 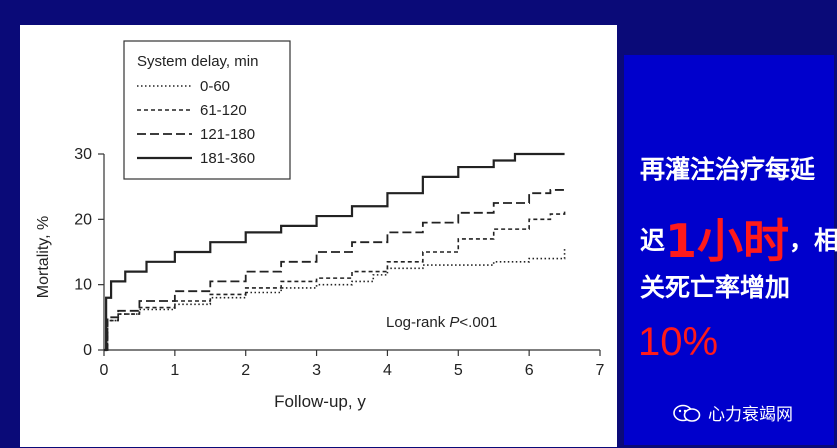 What do you see at coordinates (320, 401) in the screenshot?
I see `x-axis-label: Follow-up, y` at bounding box center [320, 401].